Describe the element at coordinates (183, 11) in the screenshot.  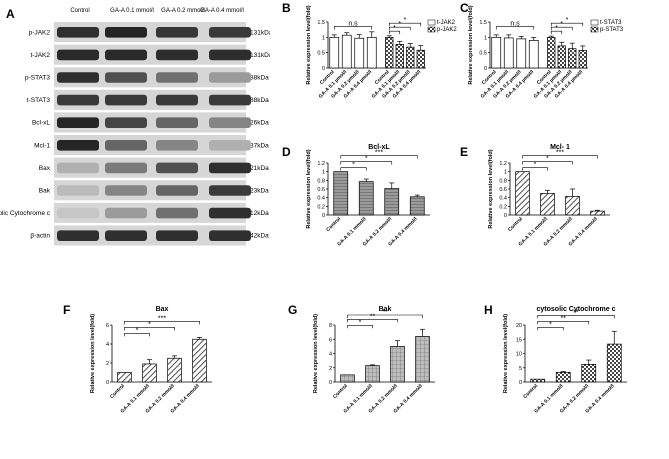
I see `lane-label: GA-A 0.2 mmol/l` at that location.